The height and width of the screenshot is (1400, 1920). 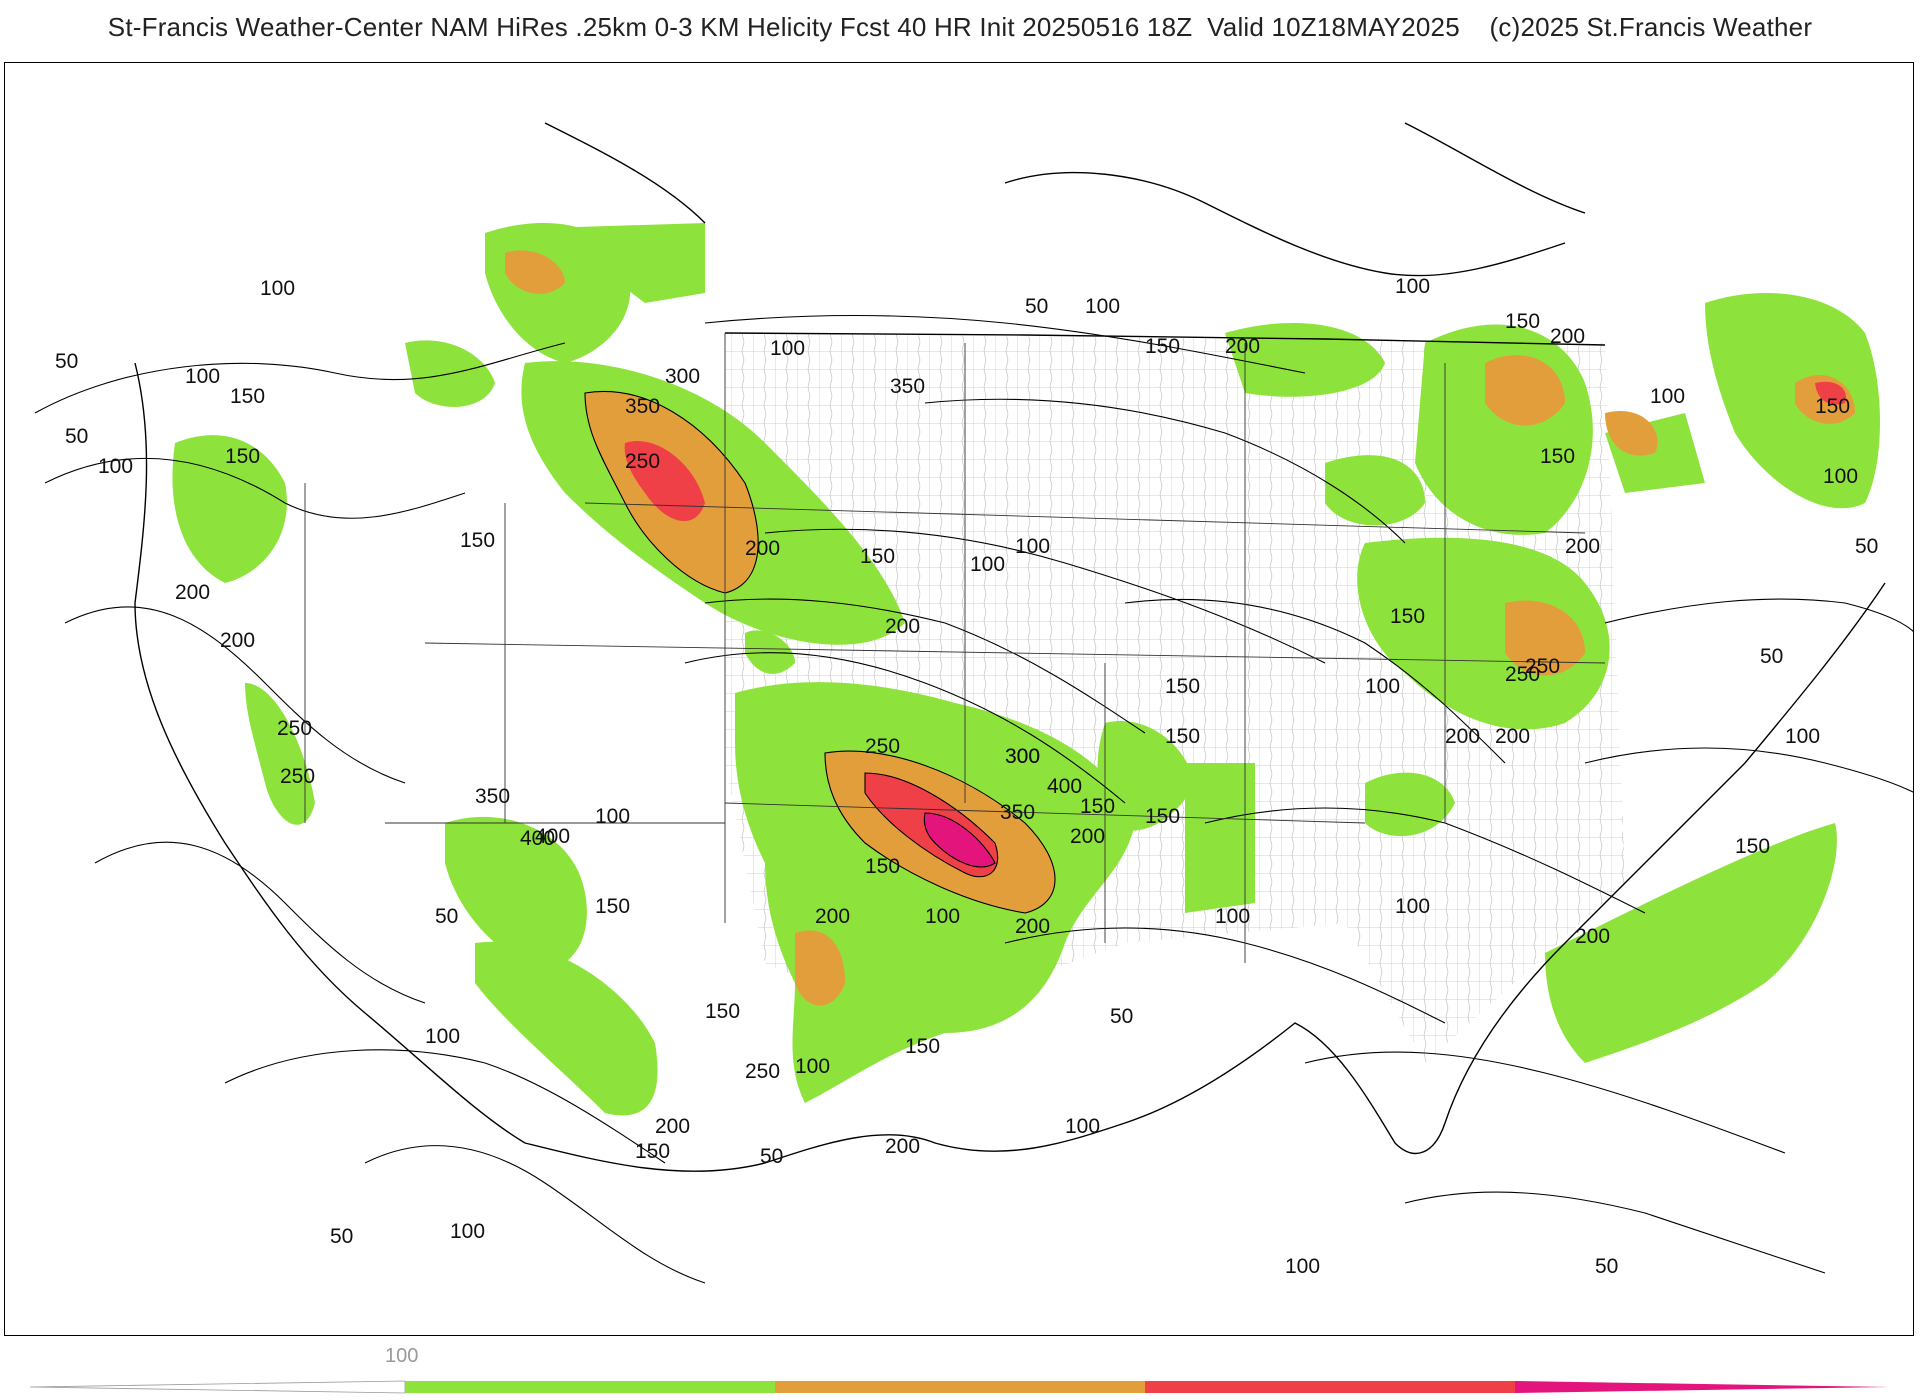 What do you see at coordinates (401, 1356) in the screenshot?
I see `colorbar-label: 100` at bounding box center [401, 1356].